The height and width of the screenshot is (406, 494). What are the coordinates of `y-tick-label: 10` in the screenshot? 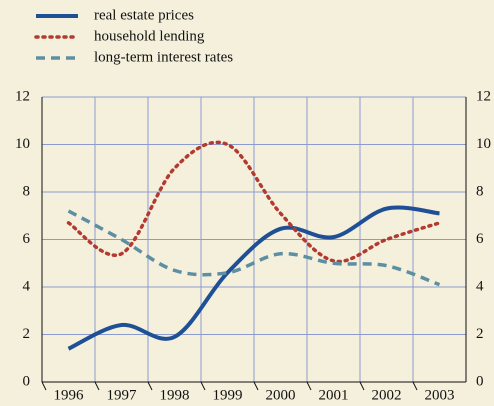 It's located at (22, 144).